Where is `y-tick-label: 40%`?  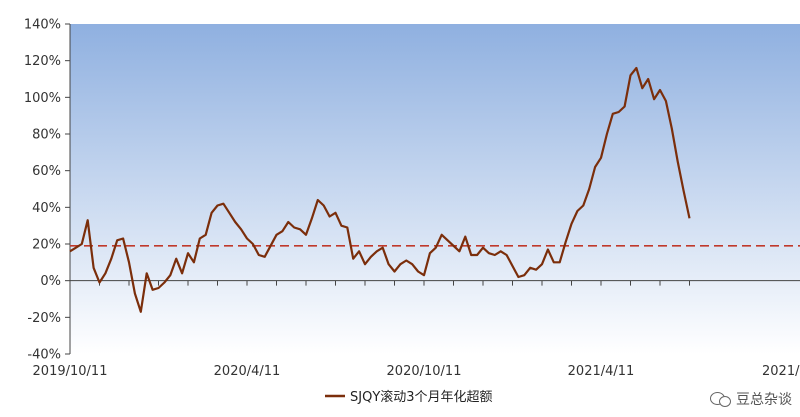
y-tick-label: 40% is located at coordinates (46, 208).